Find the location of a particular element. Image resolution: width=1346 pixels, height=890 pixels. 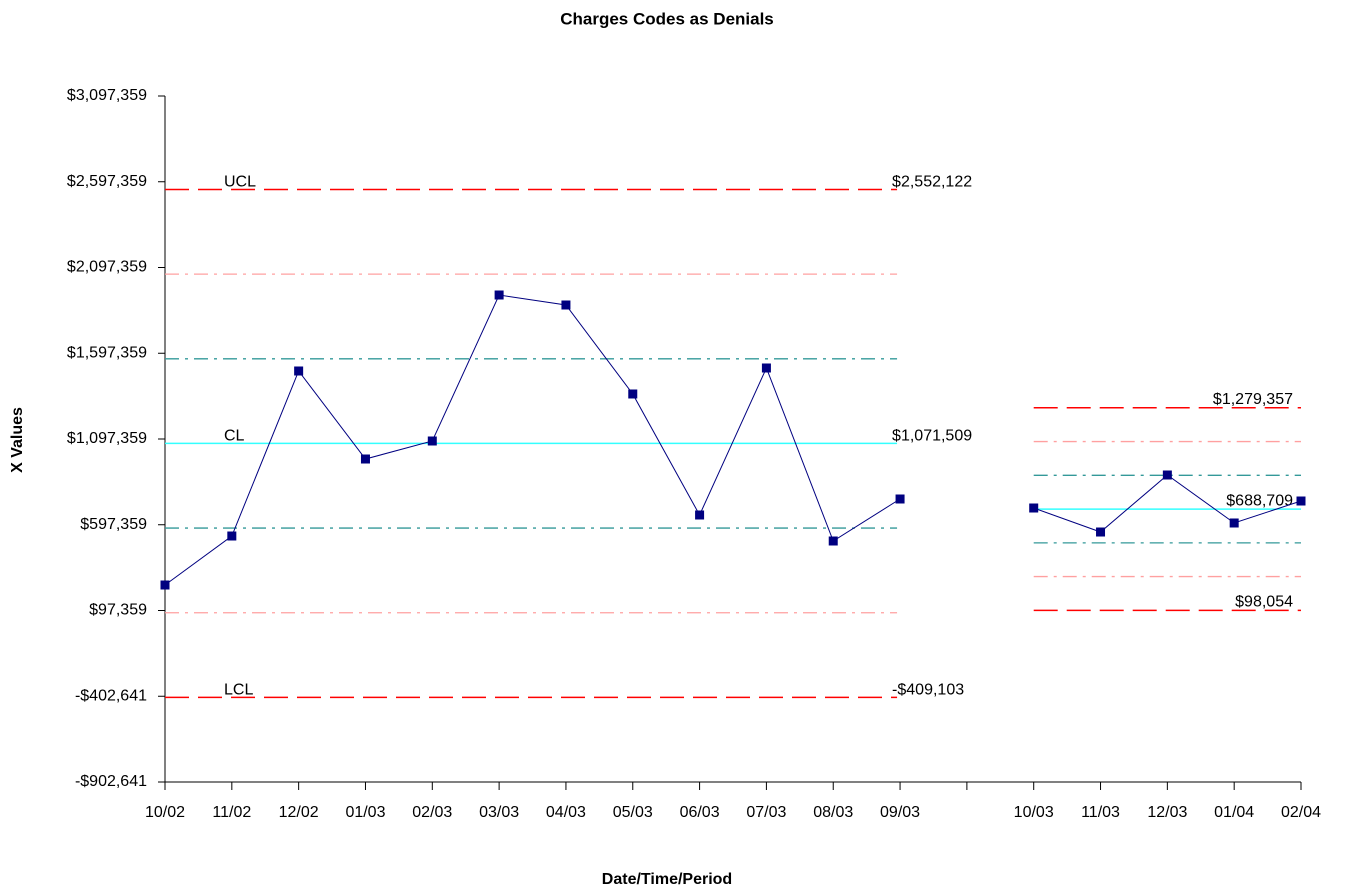

y-tick-label: $1,597,359 is located at coordinates (107, 352).